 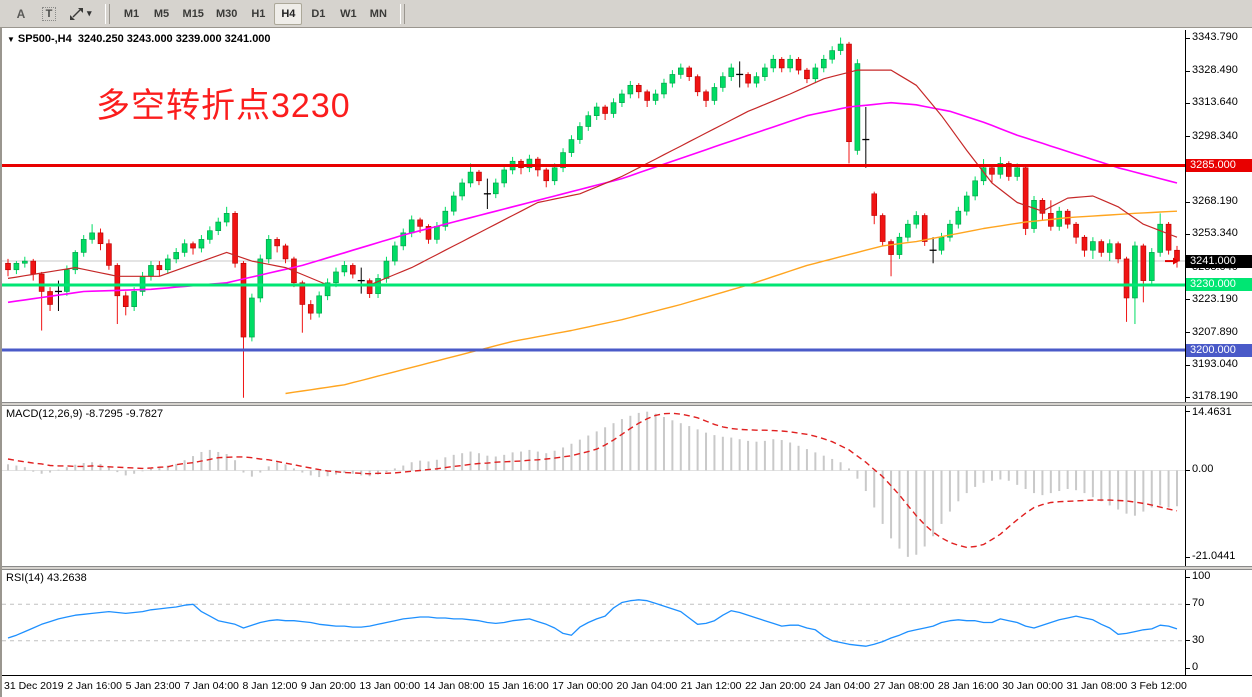 I want to click on timeframe-d1-button: D1, so click(x=318, y=14).